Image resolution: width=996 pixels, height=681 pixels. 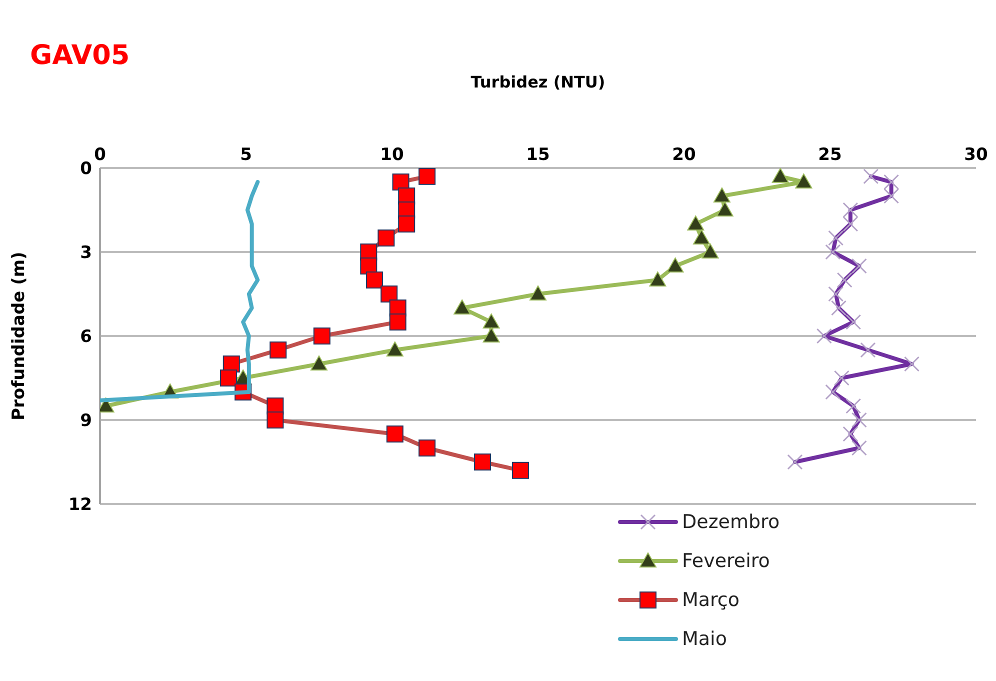 What do you see at coordinates (86, 169) in the screenshot?
I see `y-tick-label: 0` at bounding box center [86, 169].